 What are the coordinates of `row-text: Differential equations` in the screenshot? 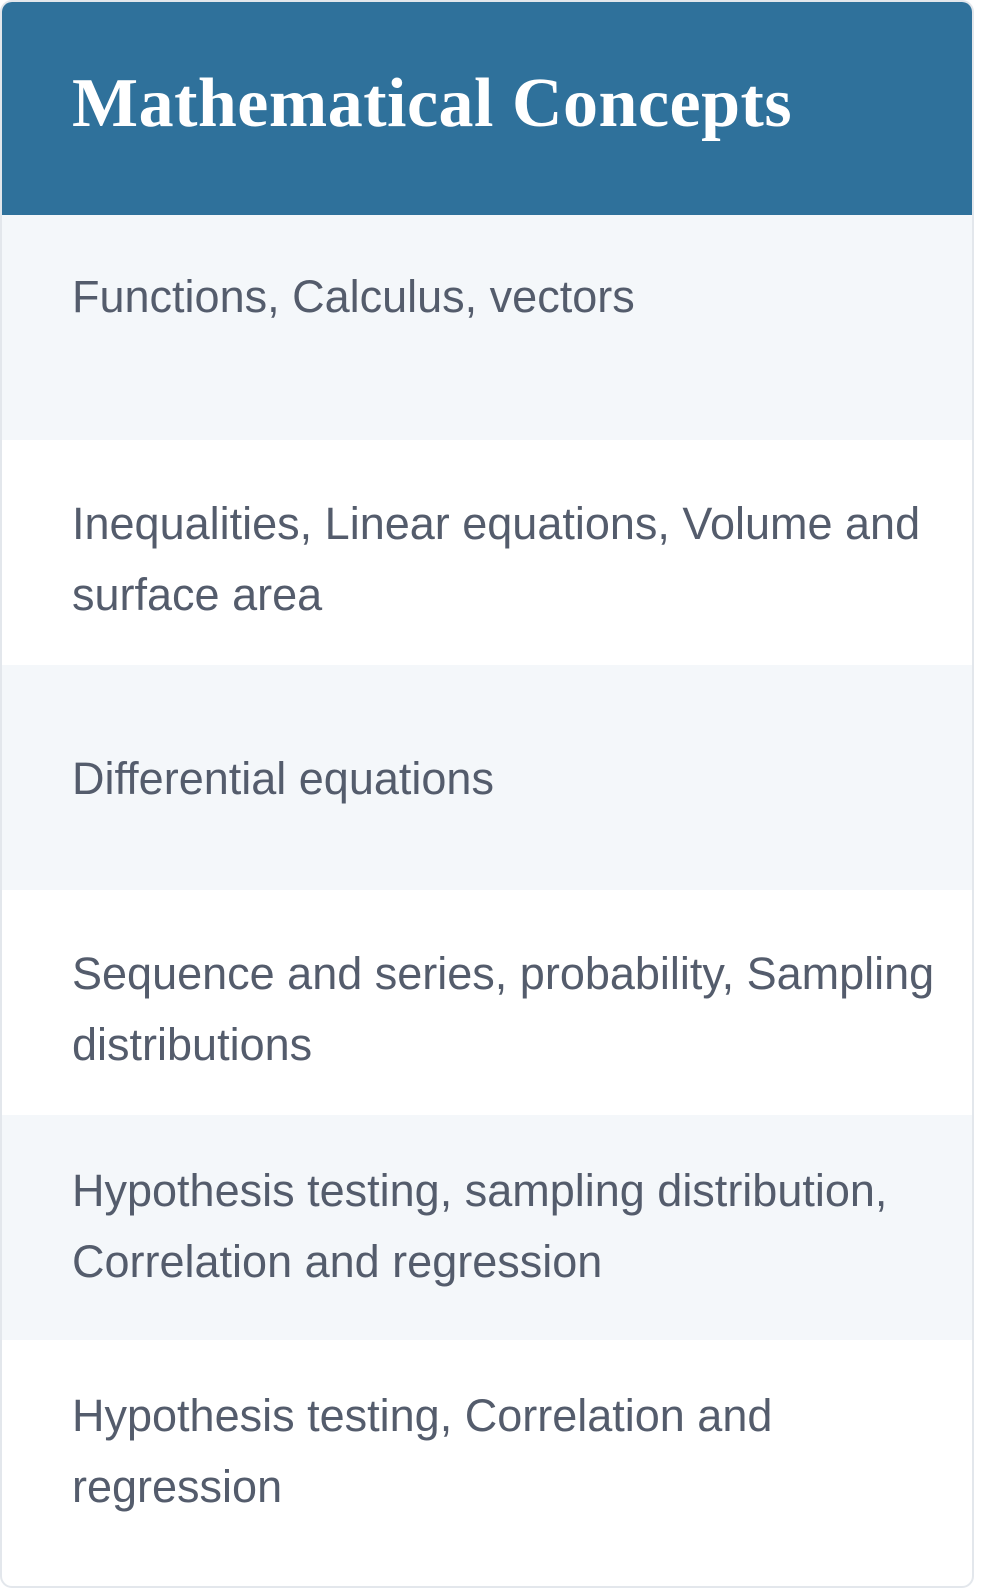 It's located at (283, 778).